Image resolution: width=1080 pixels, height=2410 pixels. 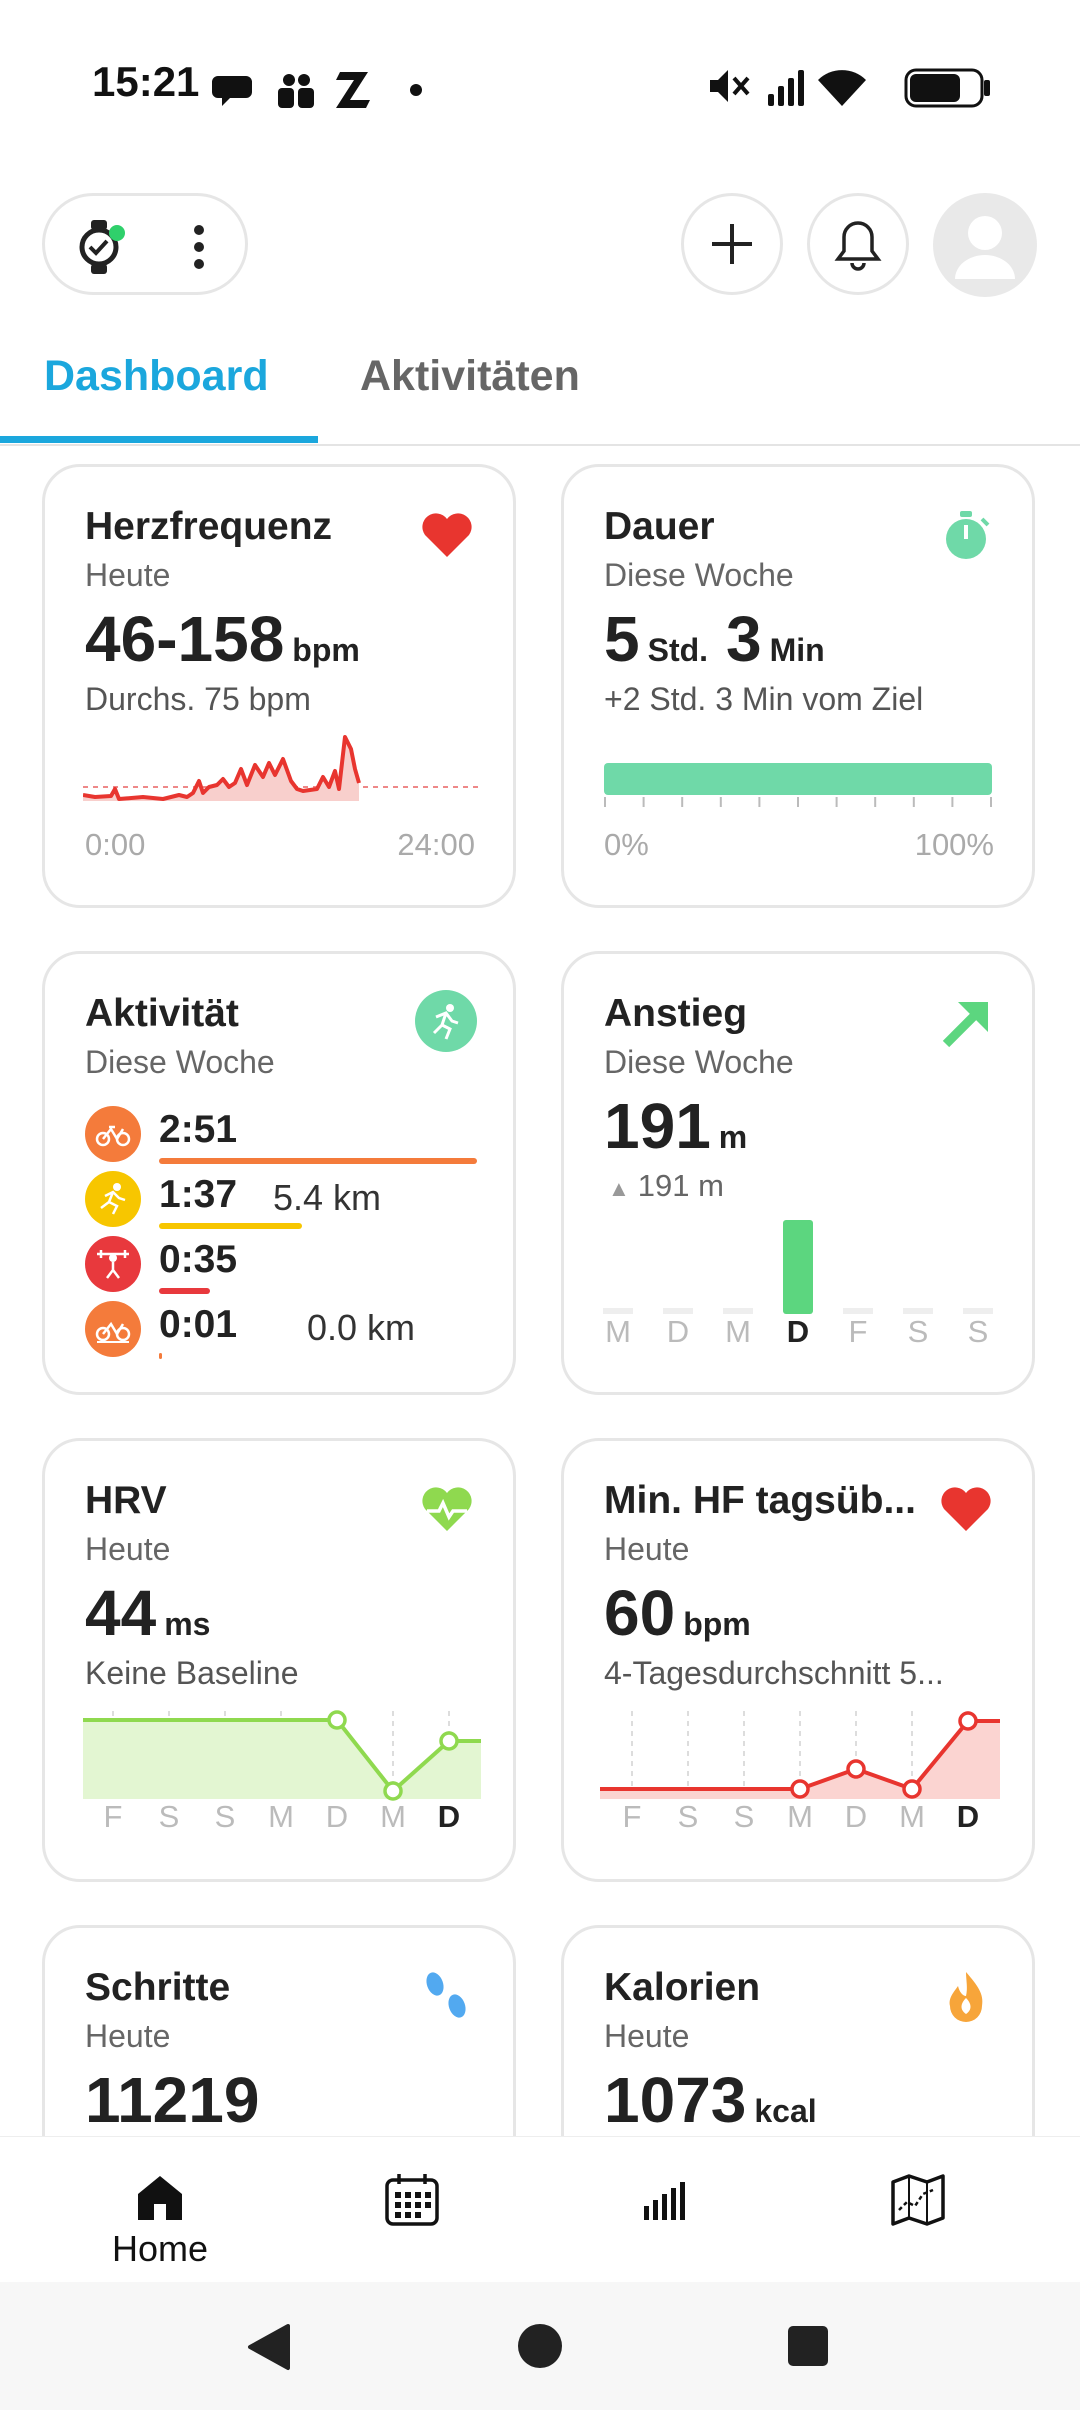 I want to click on profile-avatar, so click(x=985, y=245).